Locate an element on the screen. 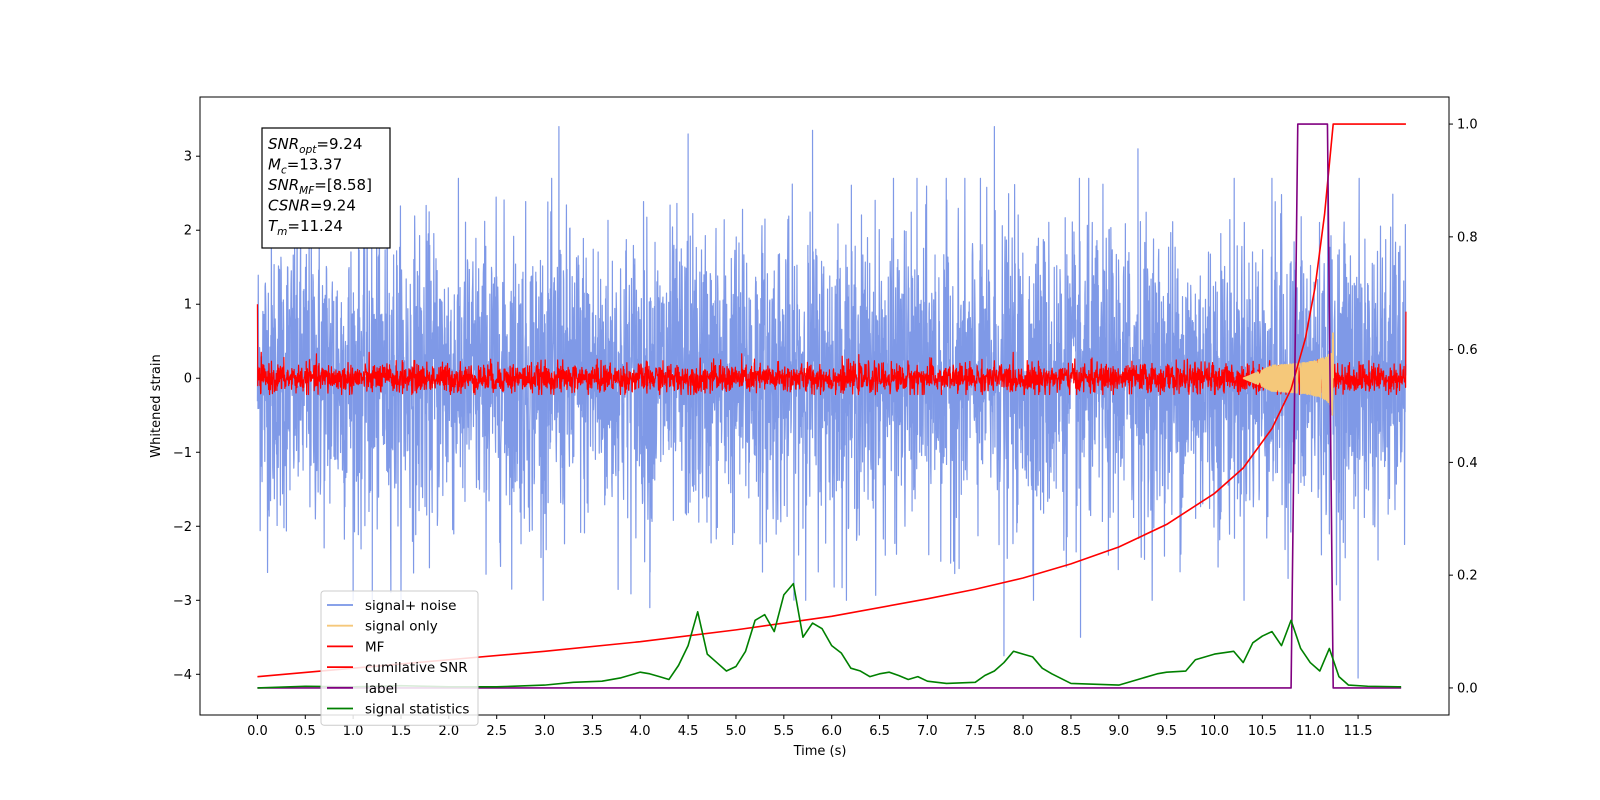 The height and width of the screenshot is (800, 1600). x-tick-label: 10.5 is located at coordinates (1262, 731).